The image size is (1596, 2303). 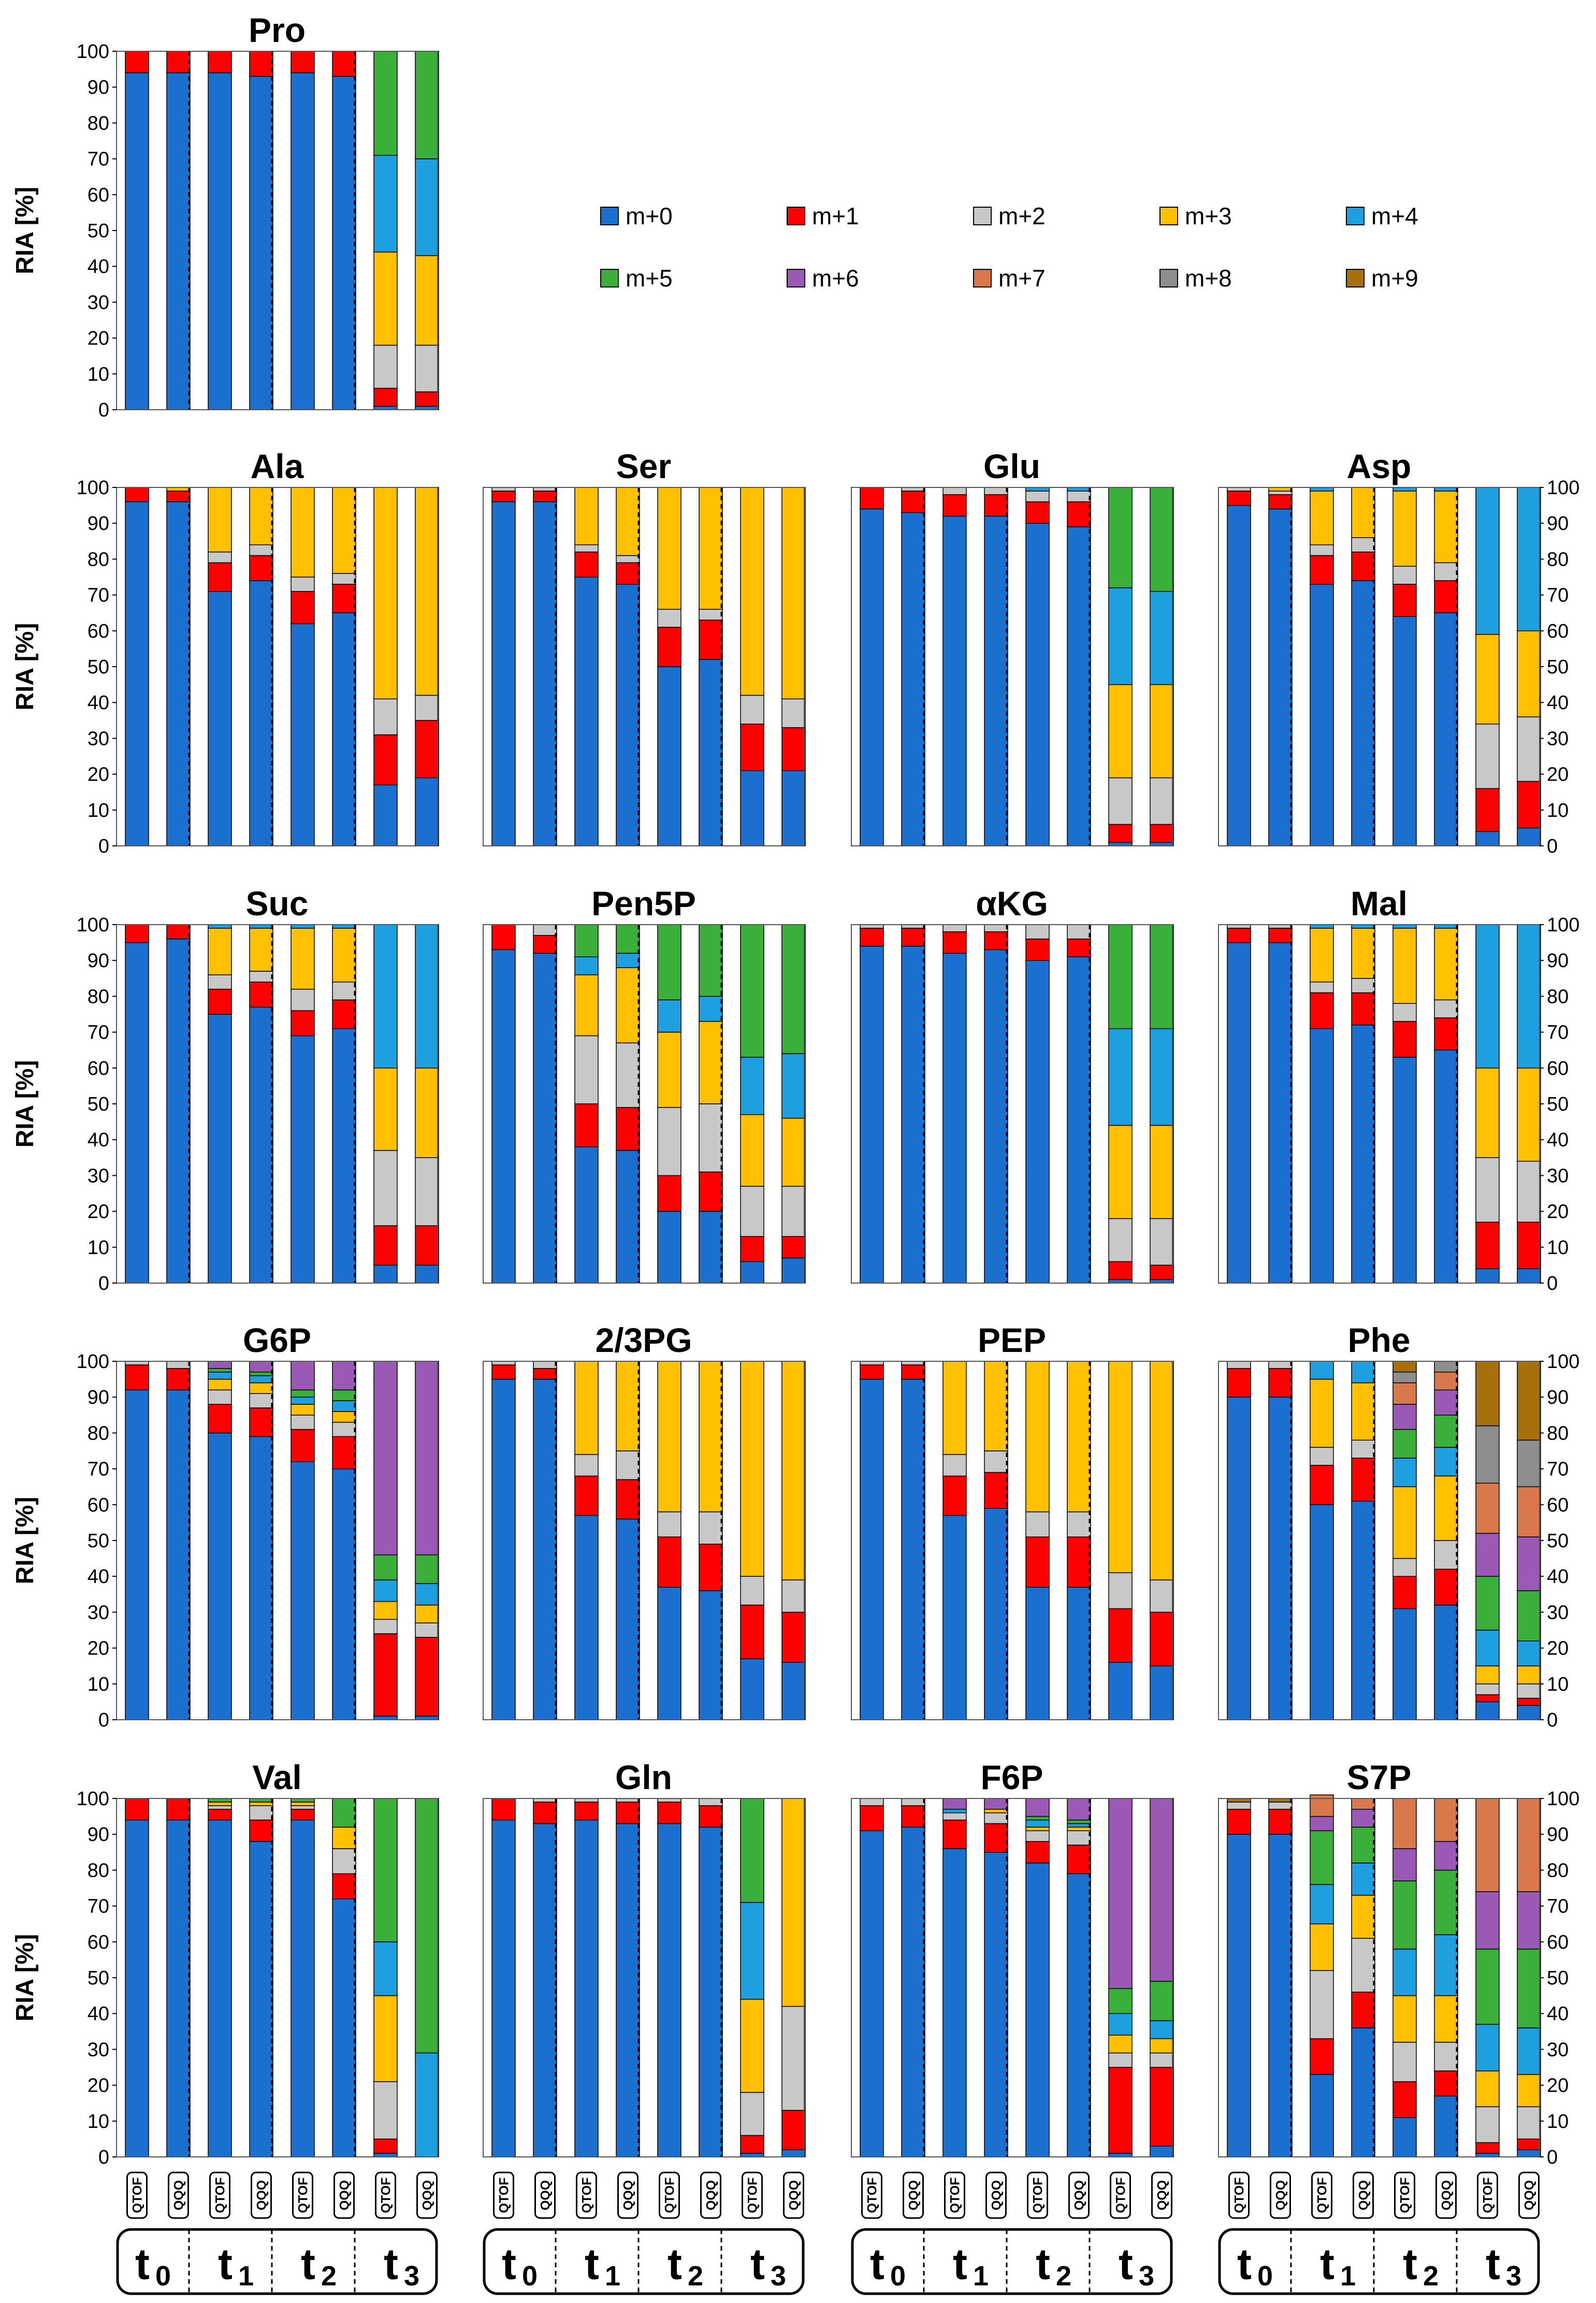 I want to click on y-tick-label-0-7: 70, so click(x=98, y=159).